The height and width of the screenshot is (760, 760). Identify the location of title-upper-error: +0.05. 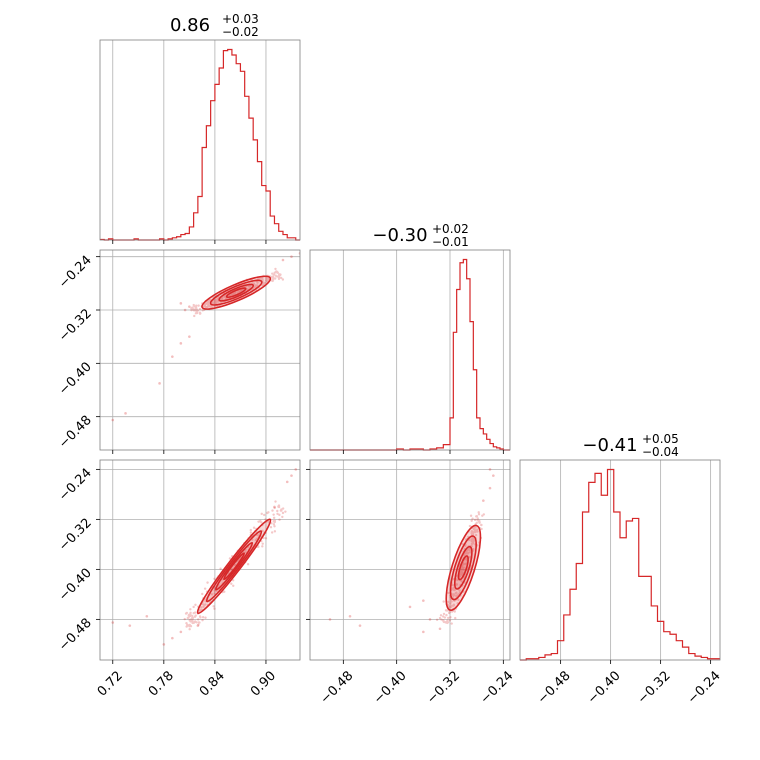
(660, 439).